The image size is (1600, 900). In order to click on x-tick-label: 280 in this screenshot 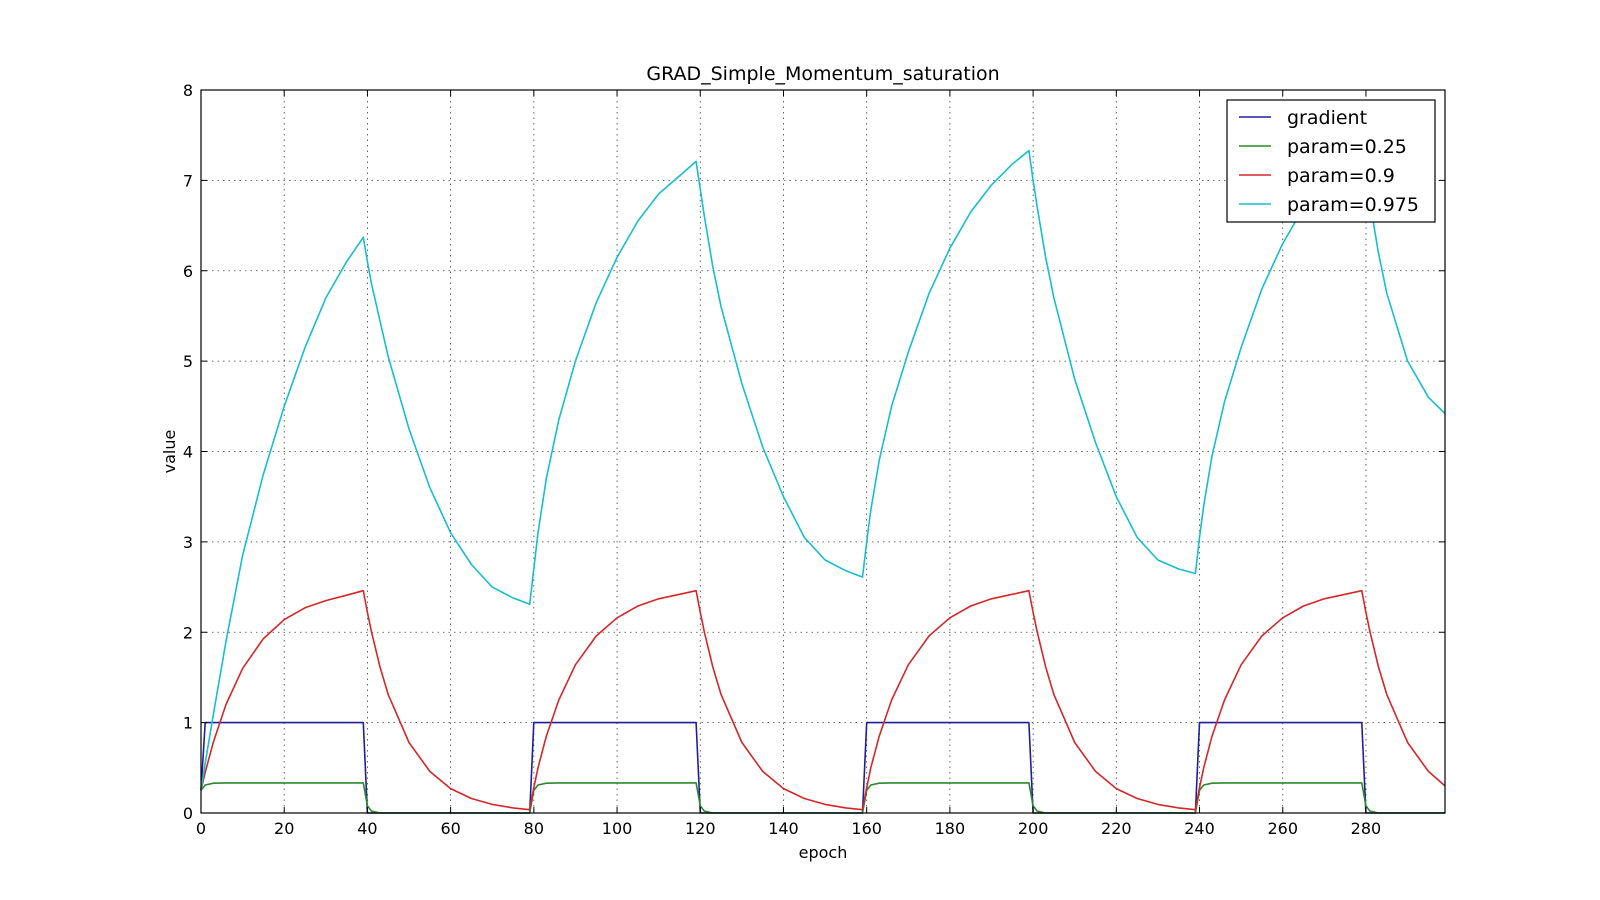, I will do `click(1366, 828)`.